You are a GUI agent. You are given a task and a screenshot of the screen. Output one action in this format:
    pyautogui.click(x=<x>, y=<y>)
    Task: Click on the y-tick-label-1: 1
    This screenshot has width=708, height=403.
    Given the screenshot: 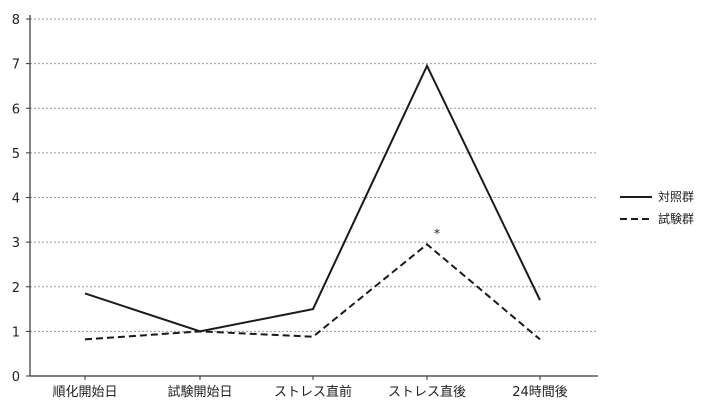 What is the action you would take?
    pyautogui.click(x=16, y=332)
    